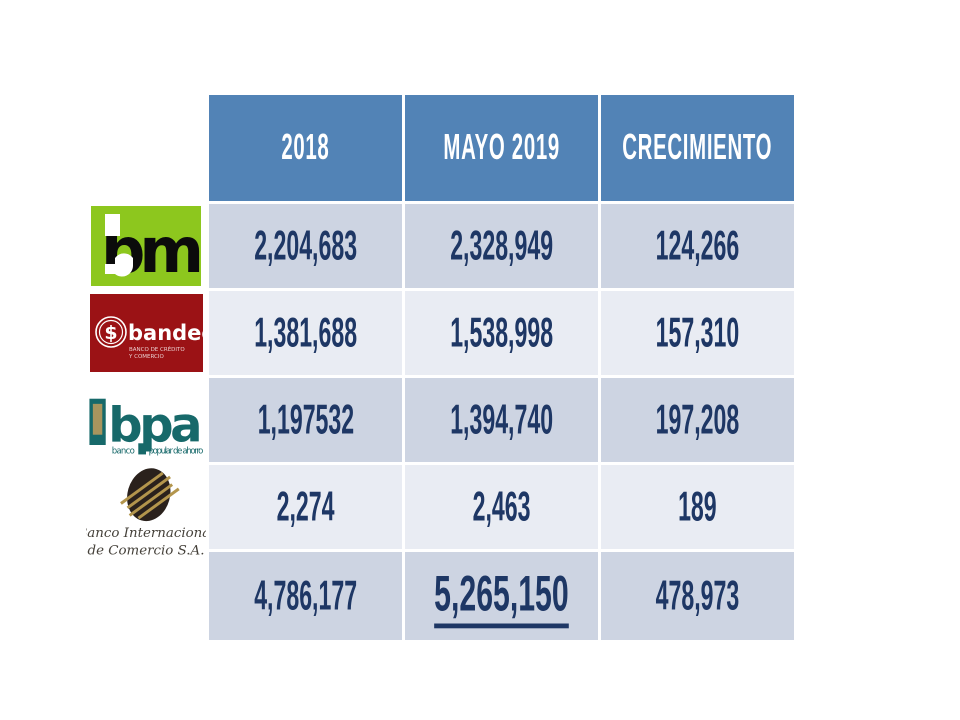 This screenshot has height=720, width=960. I want to click on cell-bpa-2018: 1,197532, so click(305, 420).